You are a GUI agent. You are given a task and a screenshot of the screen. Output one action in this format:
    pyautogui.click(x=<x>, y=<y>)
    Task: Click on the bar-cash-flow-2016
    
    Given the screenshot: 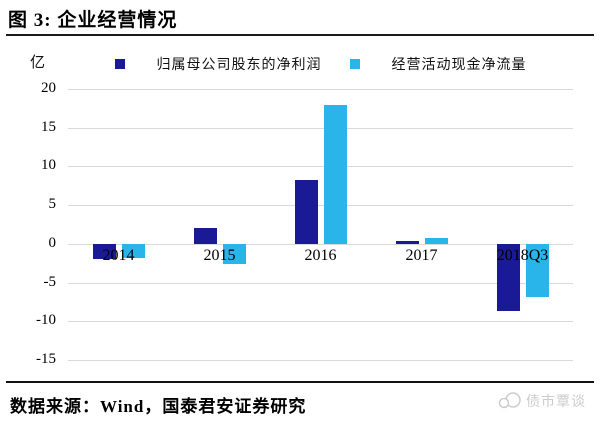 What is the action you would take?
    pyautogui.click(x=335, y=174)
    